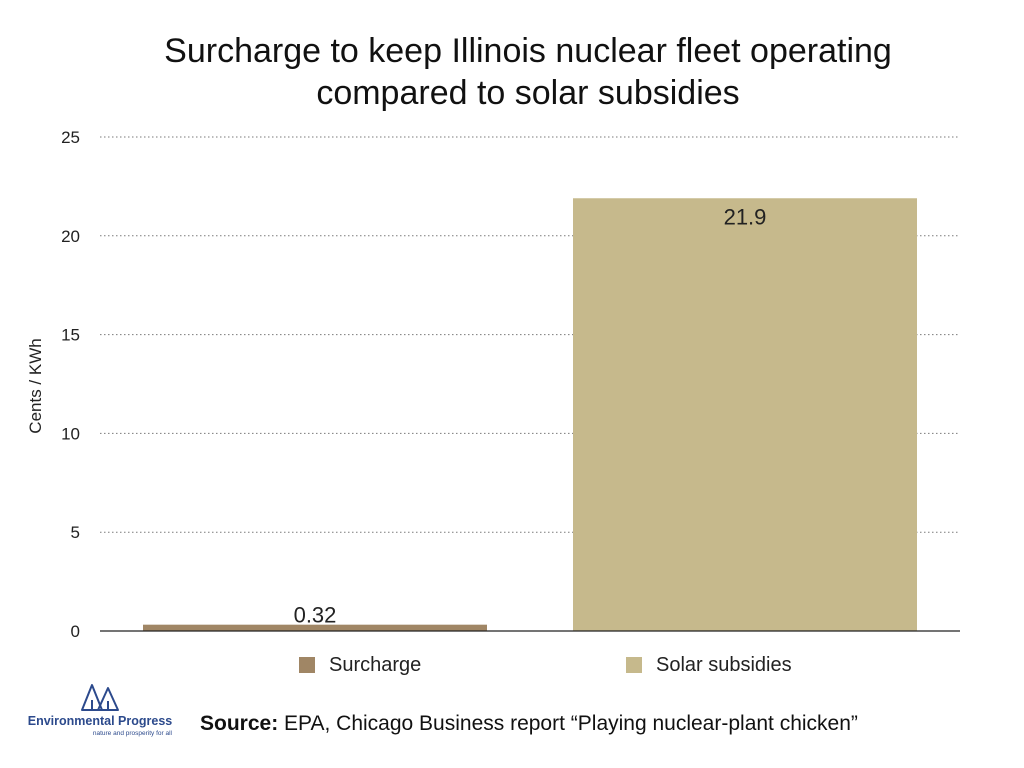  Describe the element at coordinates (724, 664) in the screenshot. I see `legend-label-solar: Solar subsidies` at that location.